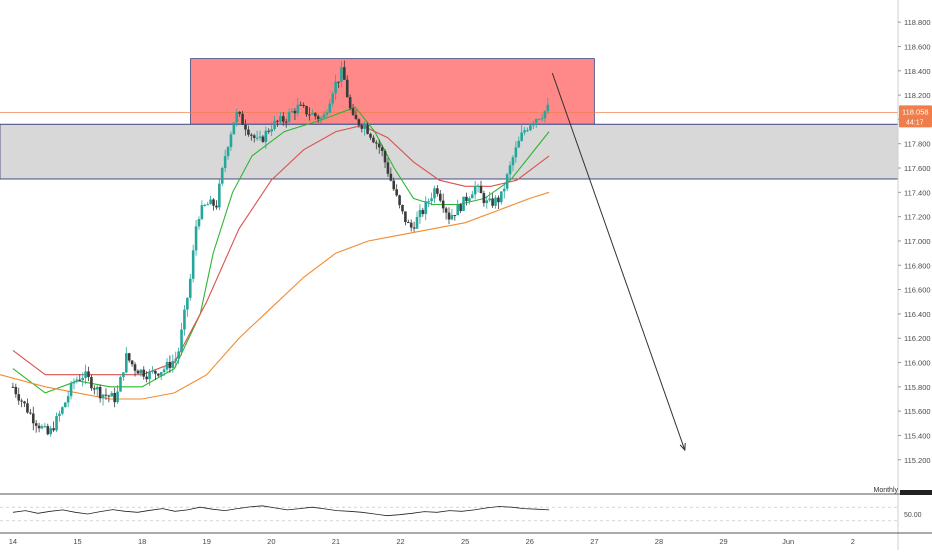  I want to click on time-axis: 14 15 18 19 20 21 22 25 26 27 28 29 Jun 2, so click(466, 539).